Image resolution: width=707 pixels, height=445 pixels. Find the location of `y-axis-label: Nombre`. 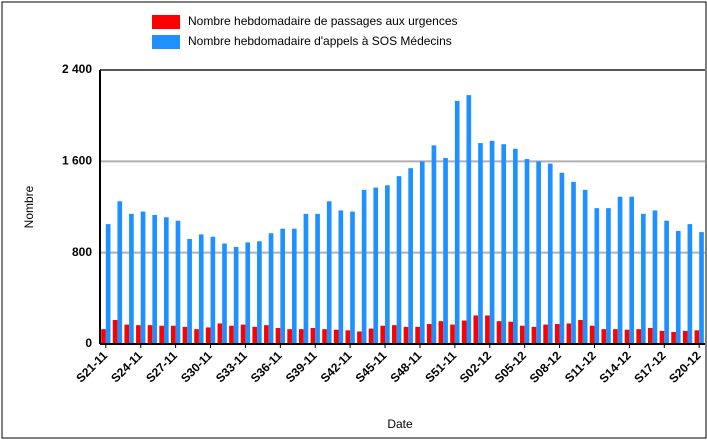

y-axis-label: Nombre is located at coordinates (29, 206).